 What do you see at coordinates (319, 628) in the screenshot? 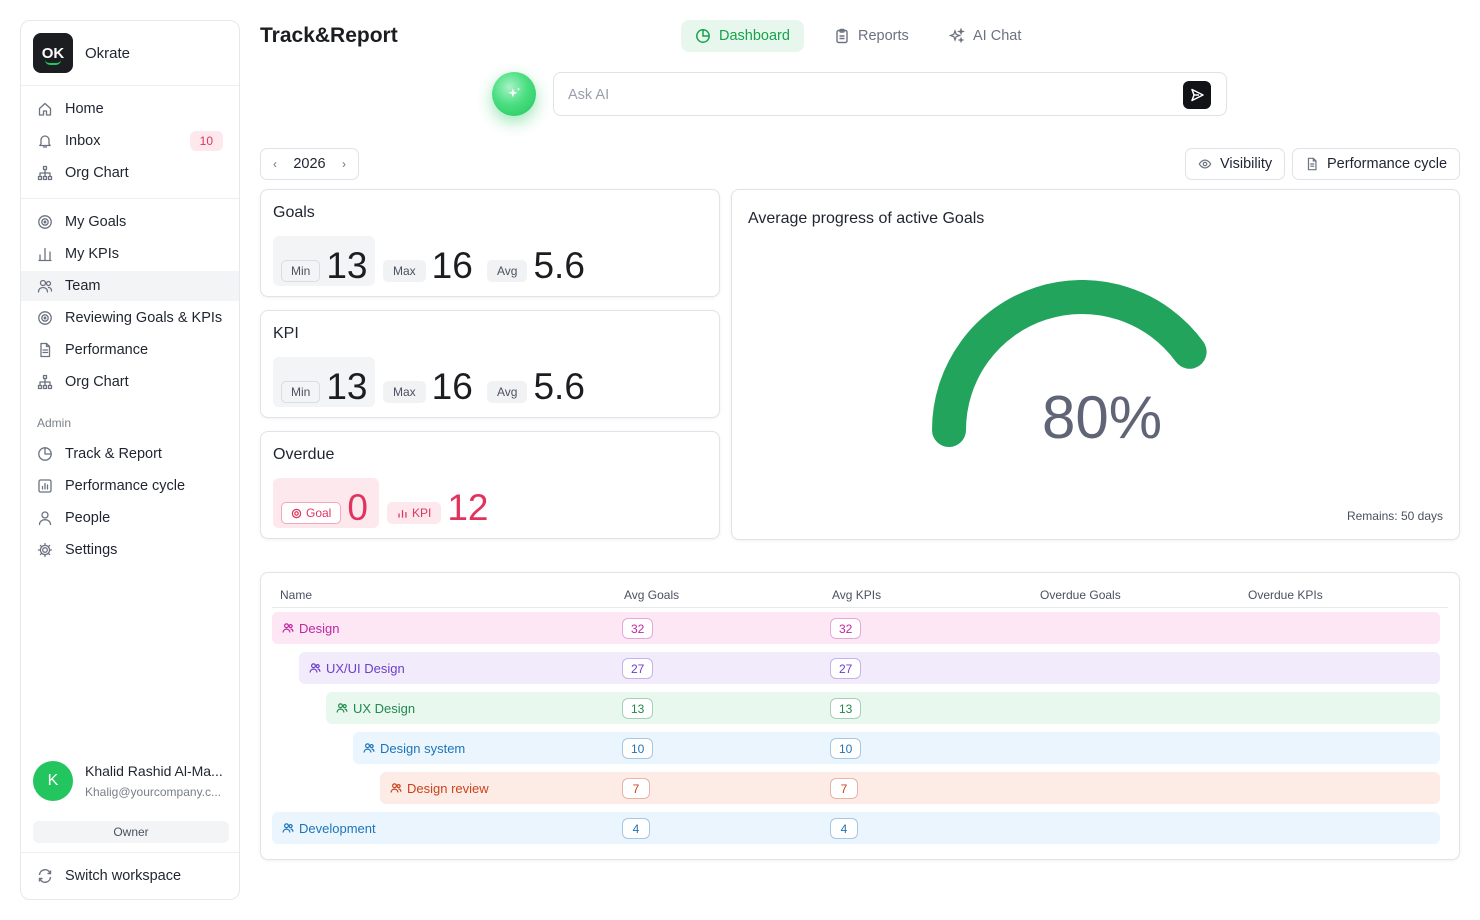
I see `team-name: Design` at bounding box center [319, 628].